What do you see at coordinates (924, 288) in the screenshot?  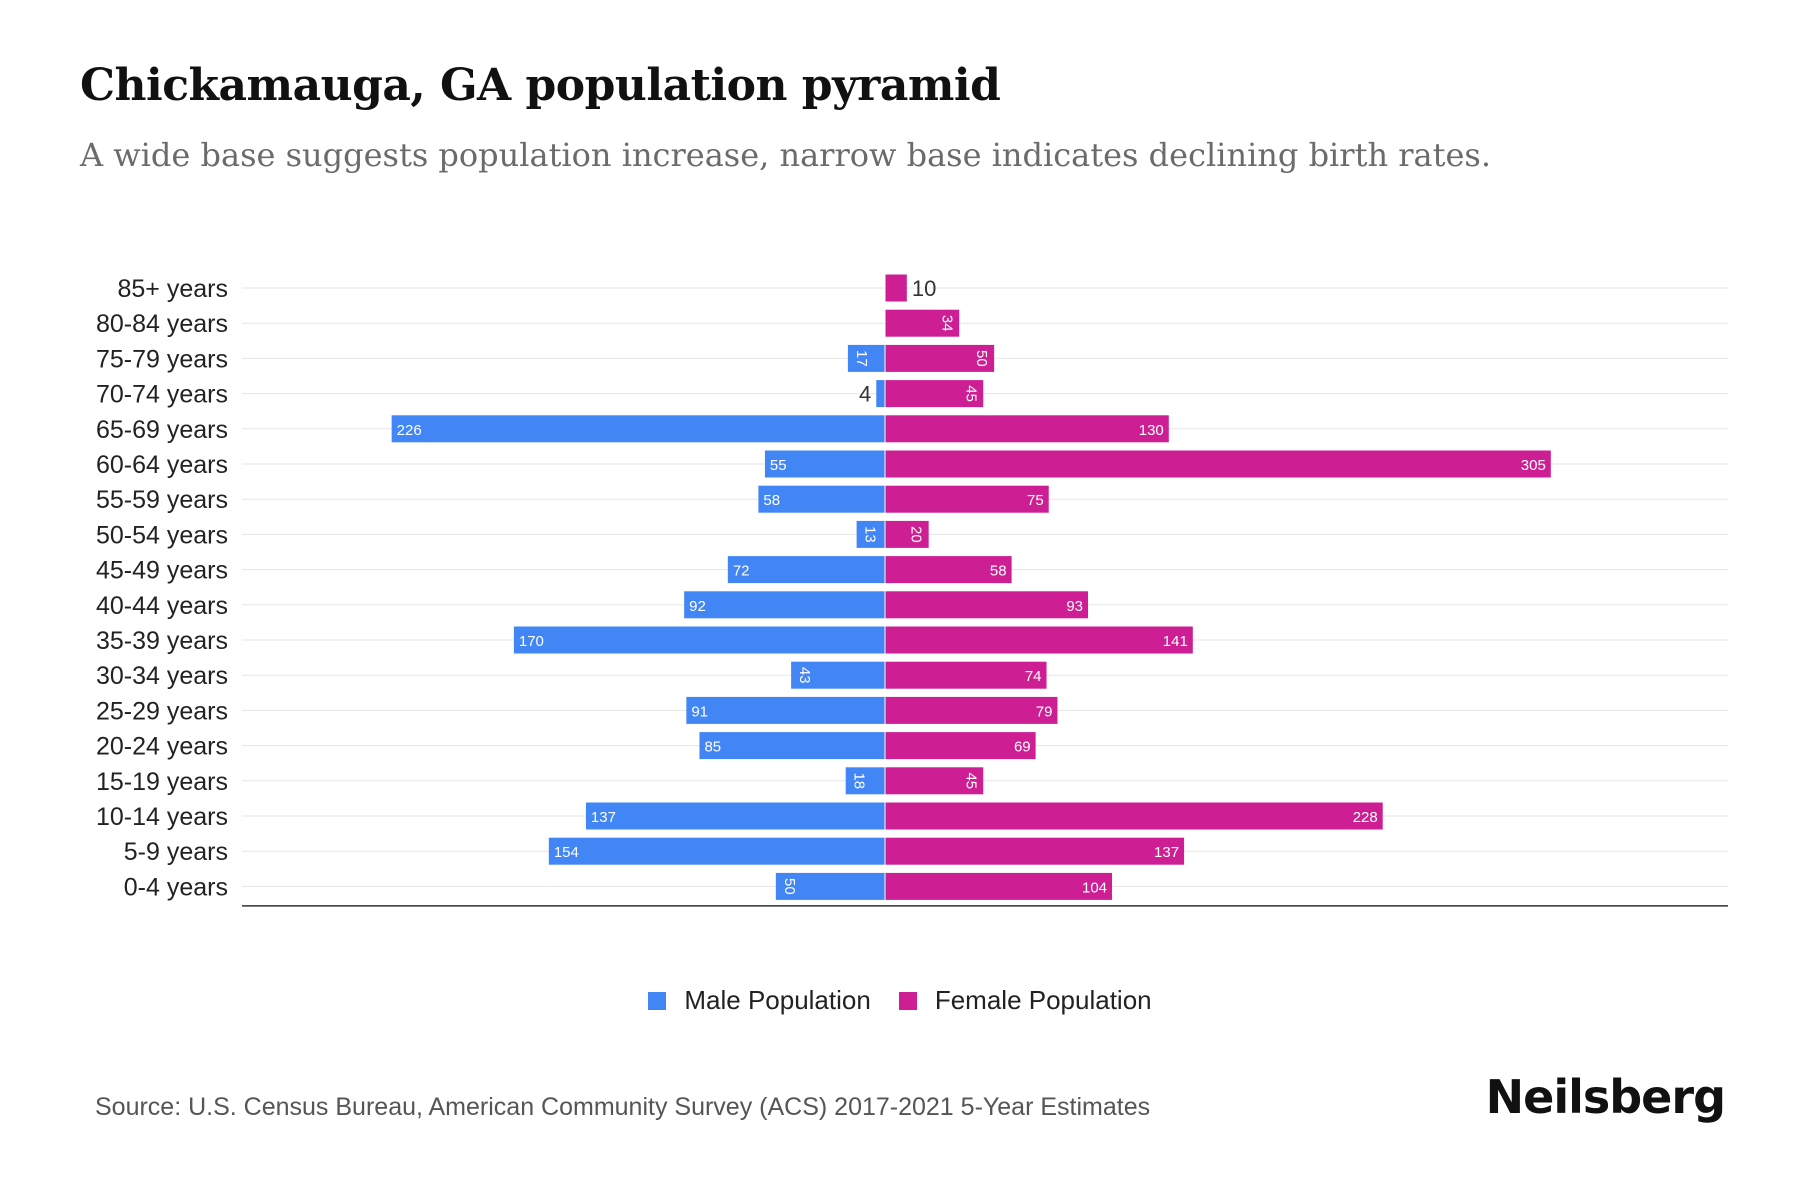 I see `female-value-label: 10` at bounding box center [924, 288].